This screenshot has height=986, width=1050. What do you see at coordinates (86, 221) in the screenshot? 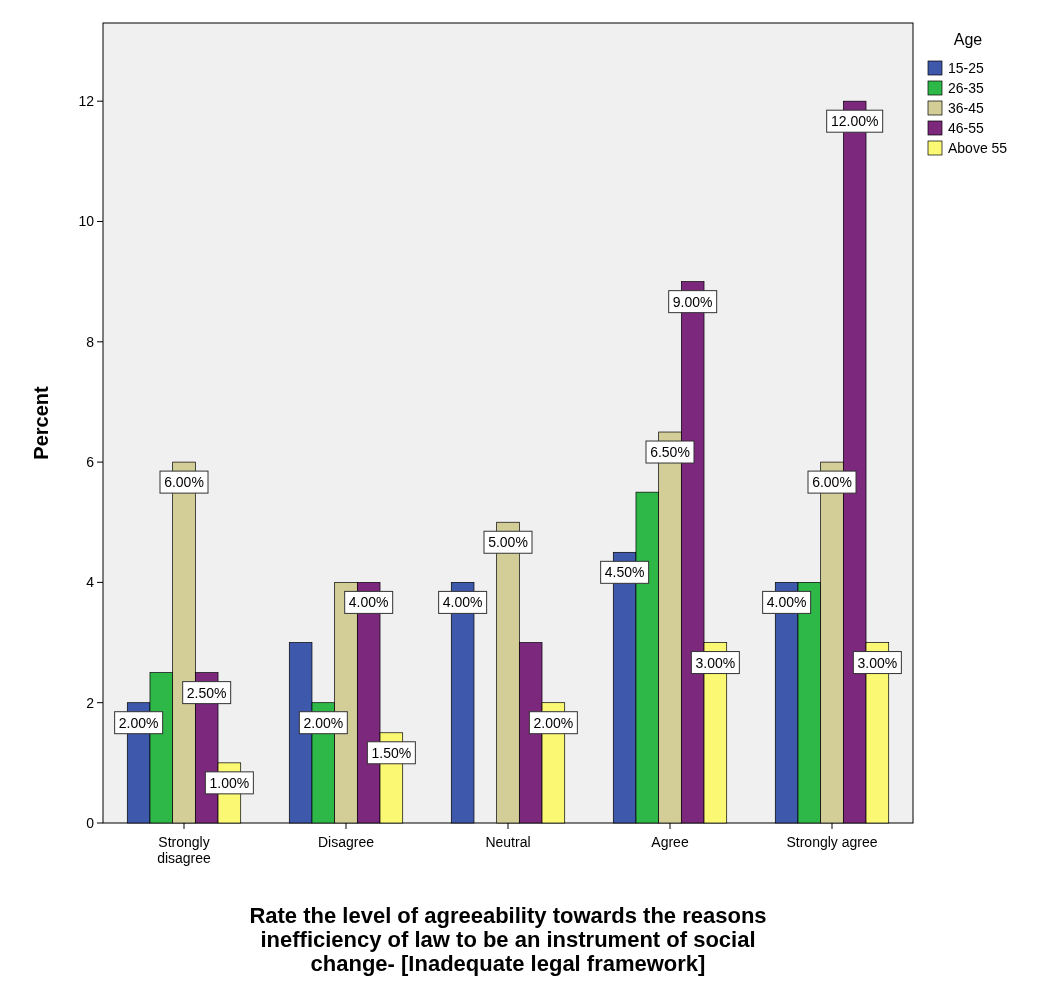
I see `y-tick-label: 10` at bounding box center [86, 221].